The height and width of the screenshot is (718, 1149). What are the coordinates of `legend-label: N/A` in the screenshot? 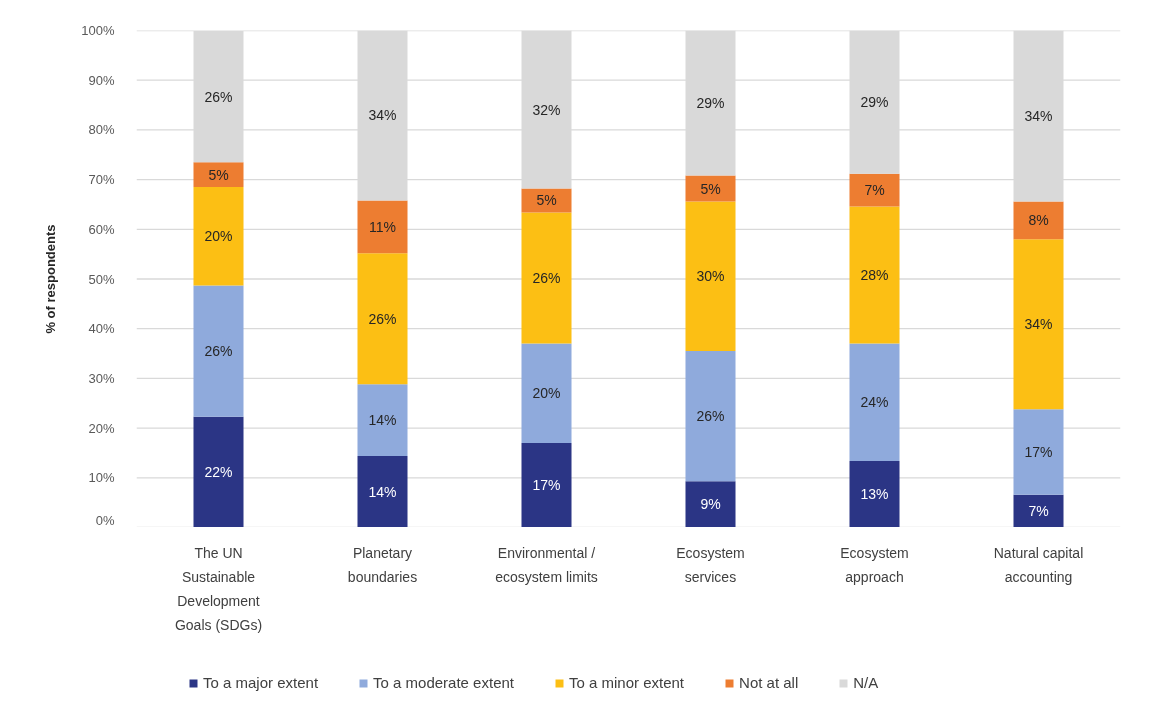 It's located at (866, 682).